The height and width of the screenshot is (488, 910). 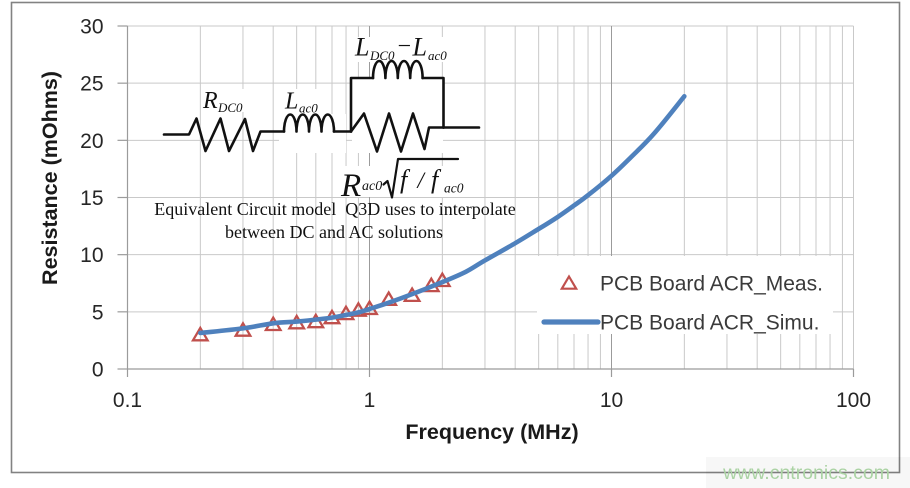 What do you see at coordinates (611, 400) in the screenshot?
I see `x-tick-label: 10` at bounding box center [611, 400].